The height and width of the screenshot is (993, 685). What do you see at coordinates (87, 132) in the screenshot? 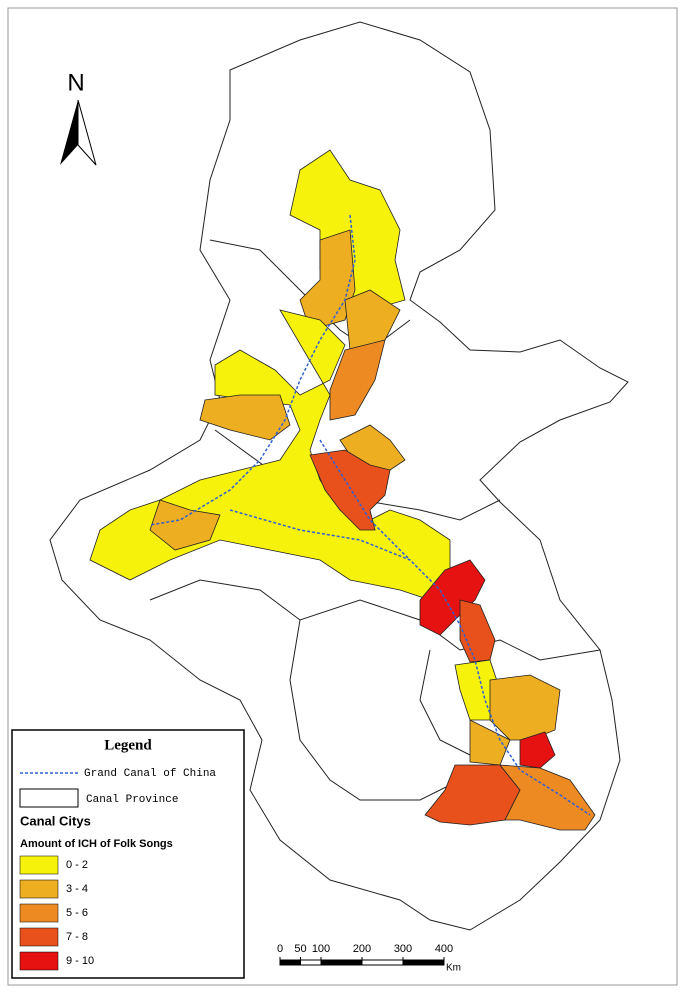
I see `arrow-right` at bounding box center [87, 132].